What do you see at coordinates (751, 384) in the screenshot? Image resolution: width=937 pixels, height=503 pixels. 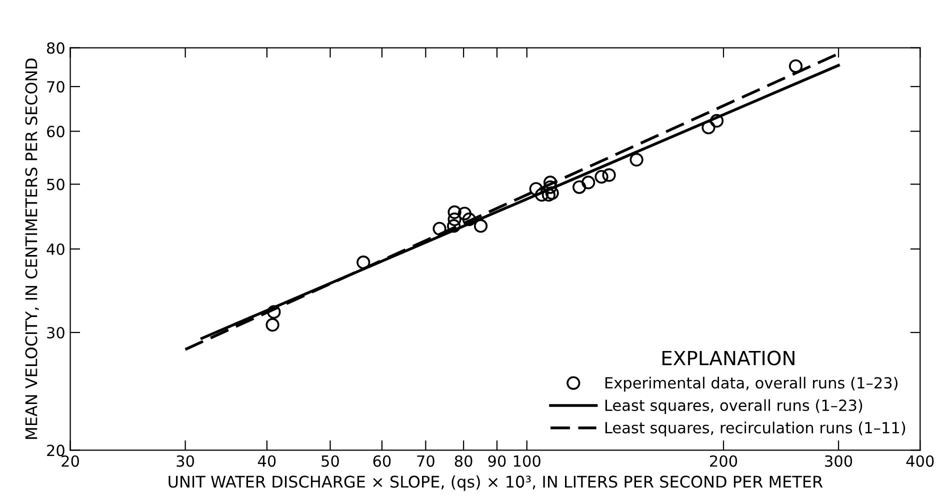 I see `legend-label: Experimental data, overall runs (1–23)` at bounding box center [751, 384].